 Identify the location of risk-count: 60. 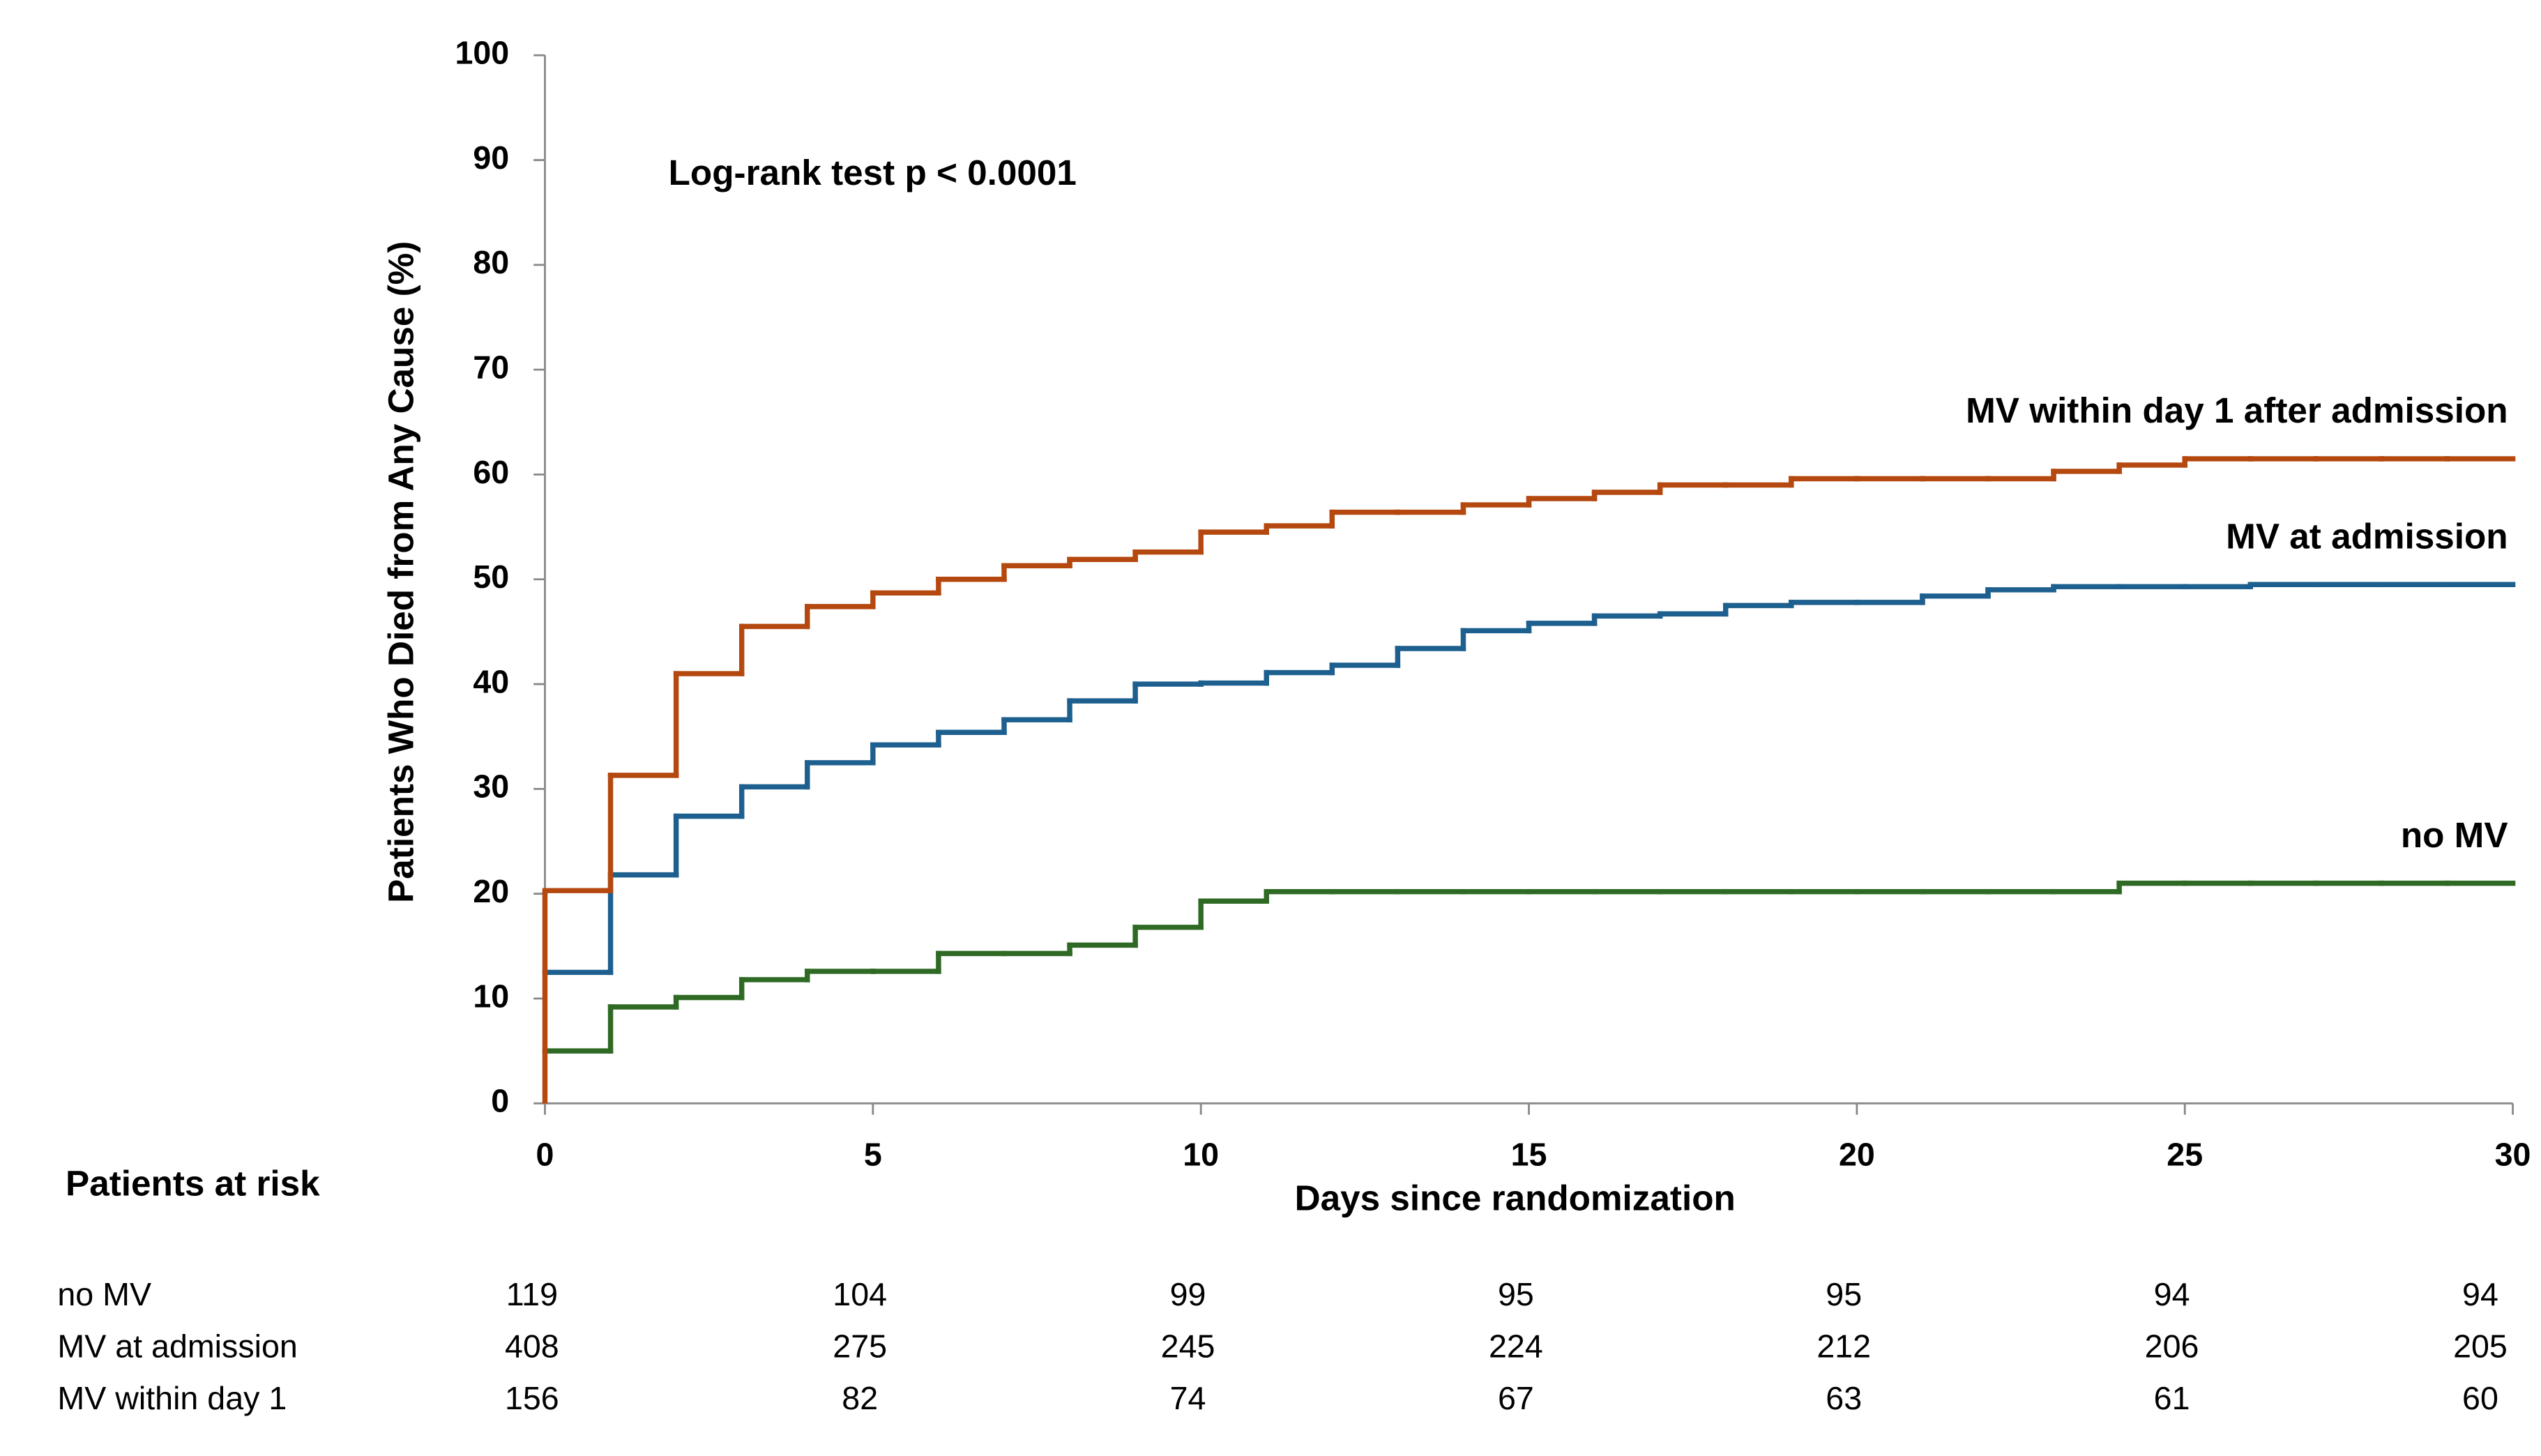
(2480, 1398).